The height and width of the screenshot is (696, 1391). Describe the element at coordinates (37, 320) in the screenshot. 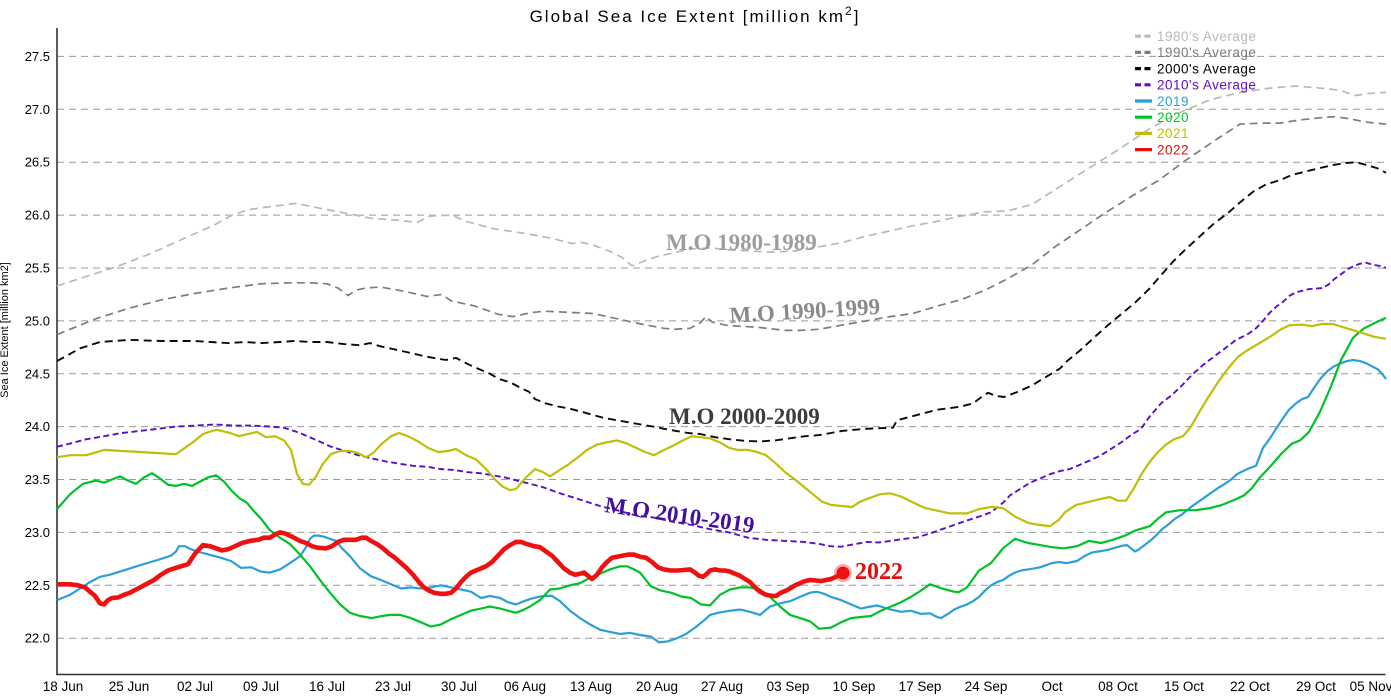

I see `svg-text: 25.0` at that location.